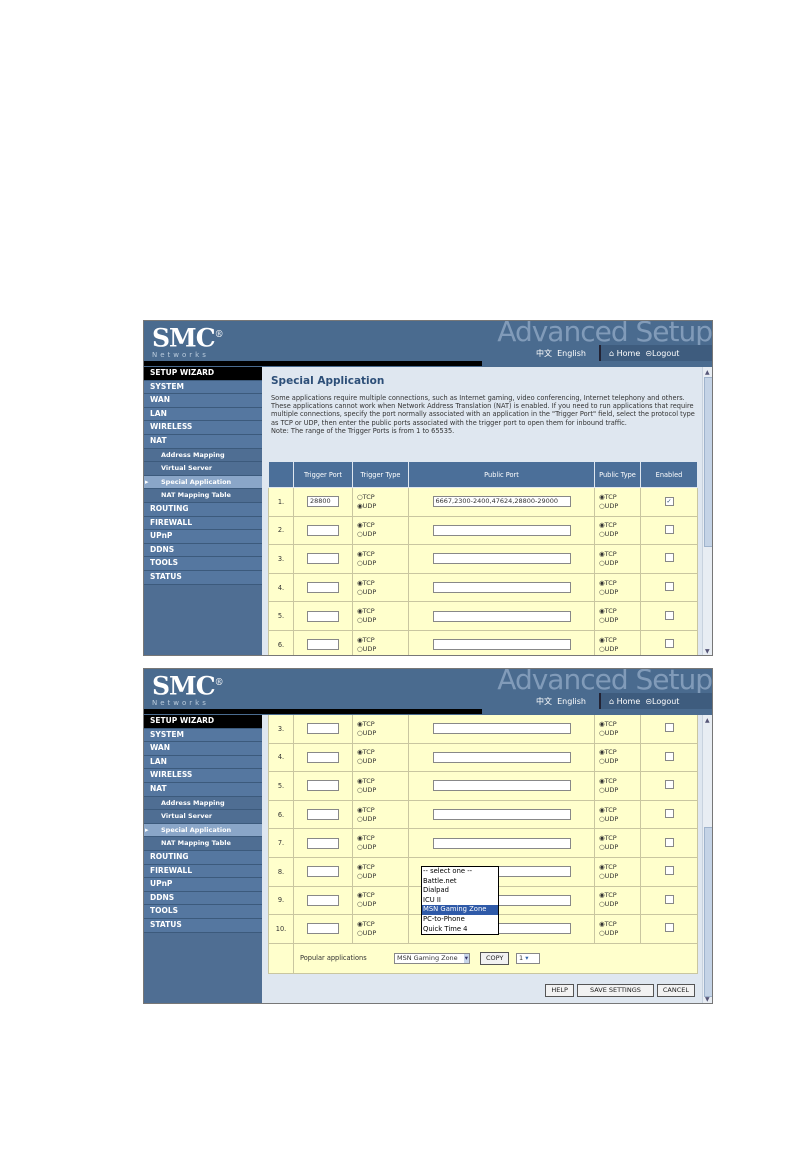 This screenshot has width=793, height=1153. Describe the element at coordinates (432, 958) in the screenshot. I see `popular-applications-select: MSN Gaming Zone ▾` at that location.